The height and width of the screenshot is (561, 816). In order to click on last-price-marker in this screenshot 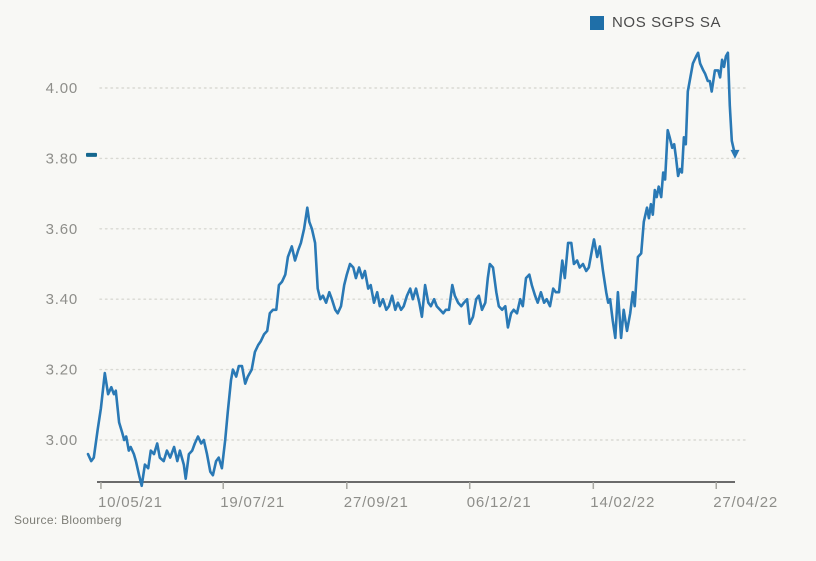, I will do `click(91, 154)`.